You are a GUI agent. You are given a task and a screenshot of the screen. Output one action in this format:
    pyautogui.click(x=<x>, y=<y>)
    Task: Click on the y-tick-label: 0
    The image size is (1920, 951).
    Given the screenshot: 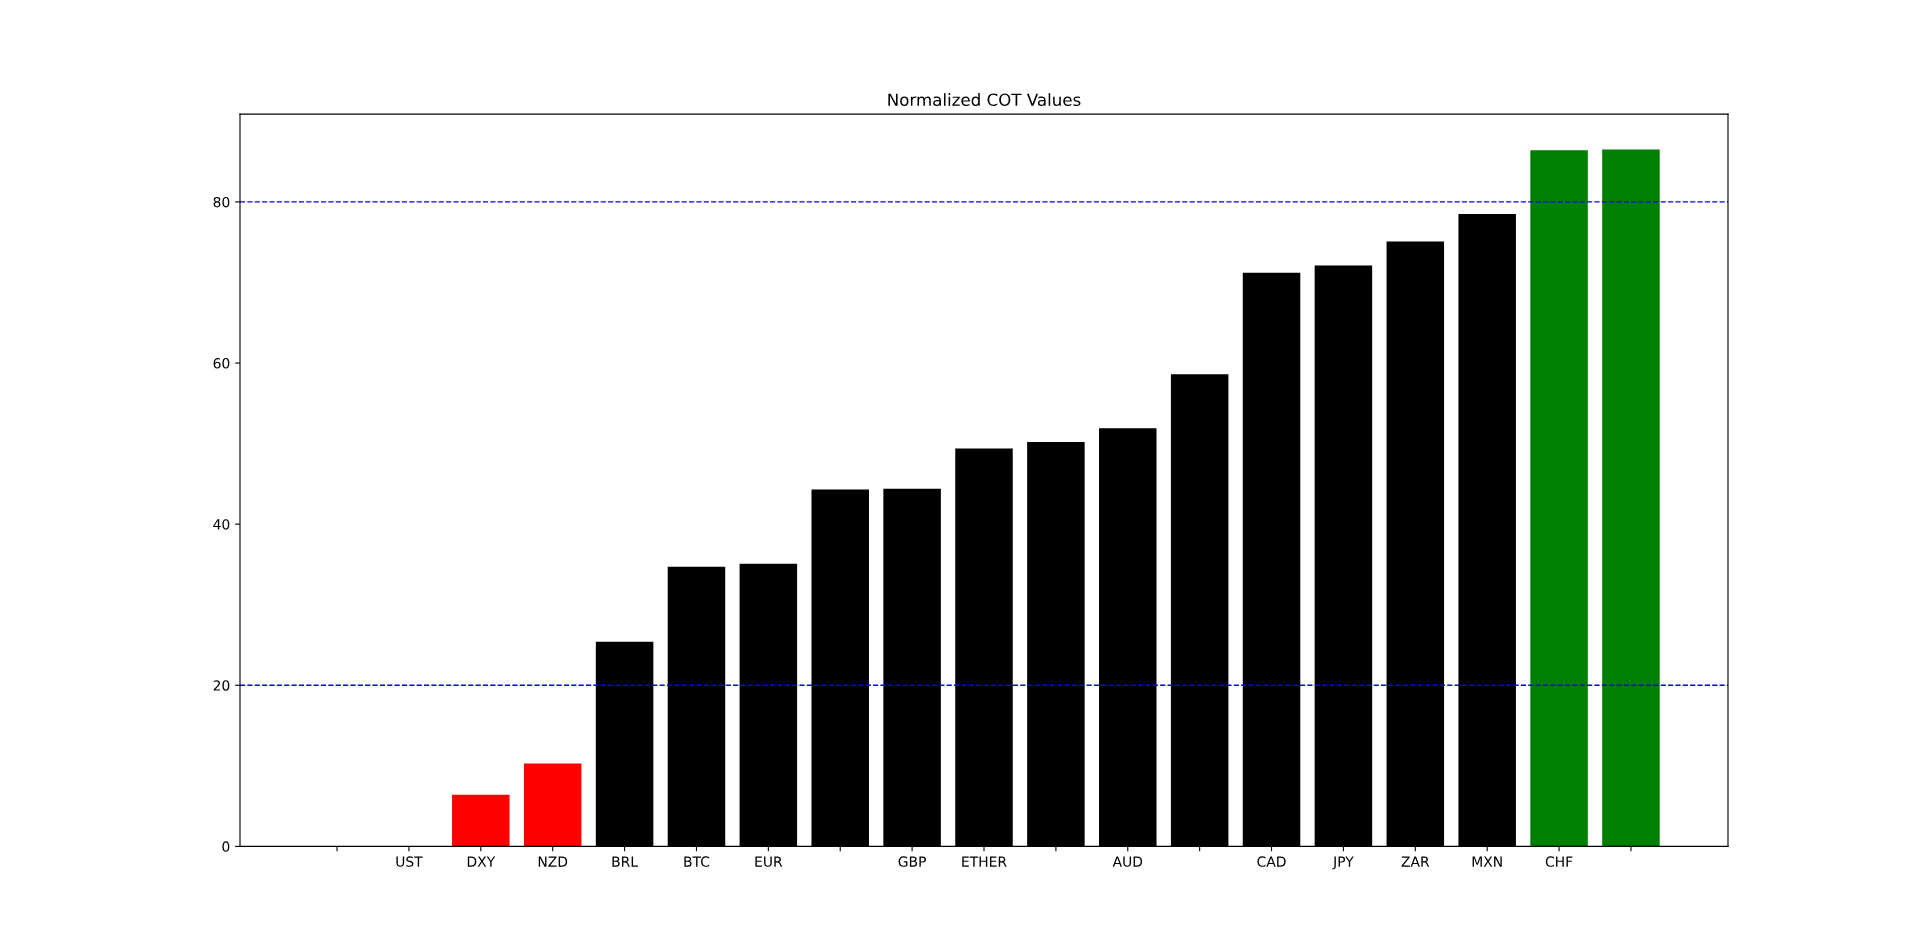 What is the action you would take?
    pyautogui.click(x=226, y=846)
    